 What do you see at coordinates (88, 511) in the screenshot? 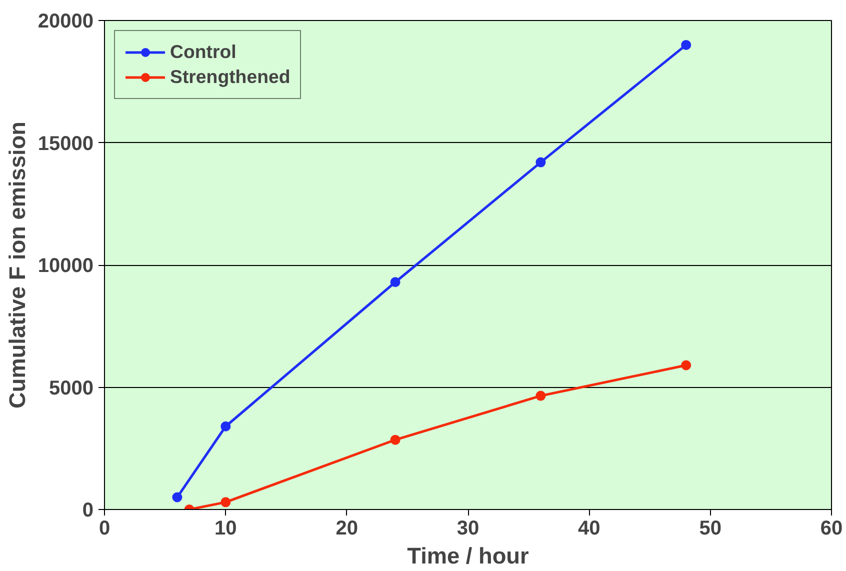
I see `y-tick-label: 0` at bounding box center [88, 511].